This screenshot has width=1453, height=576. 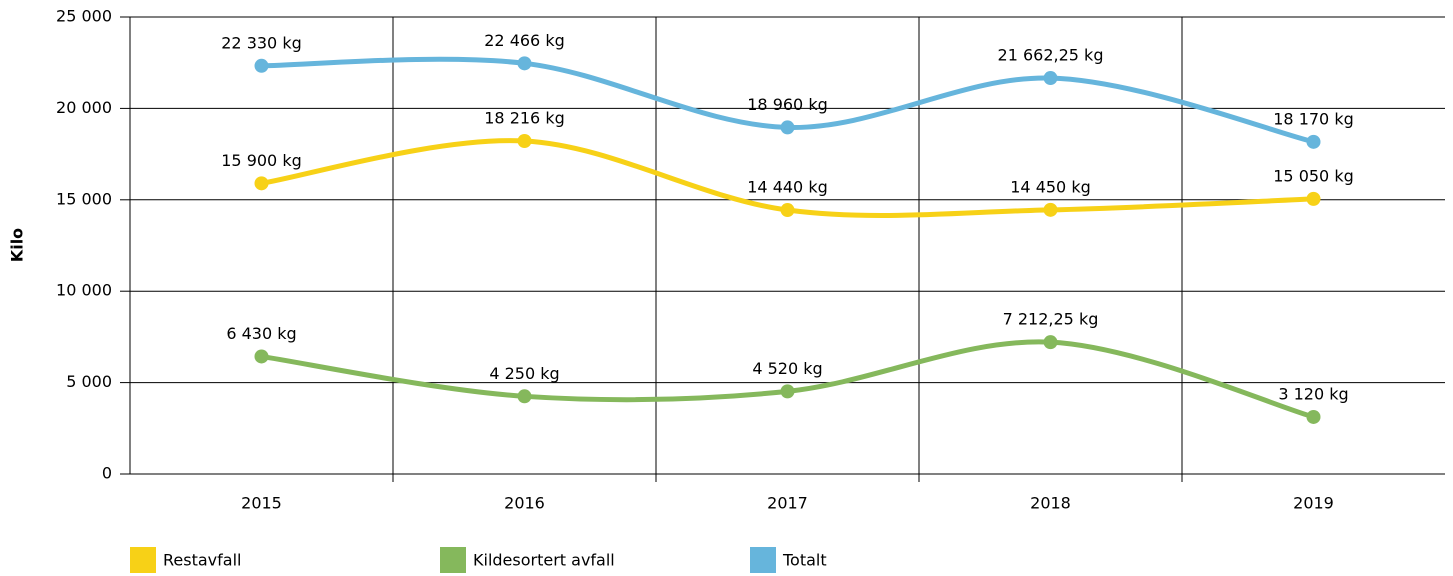 I want to click on data-label: 15 050 kg, so click(x=1313, y=175).